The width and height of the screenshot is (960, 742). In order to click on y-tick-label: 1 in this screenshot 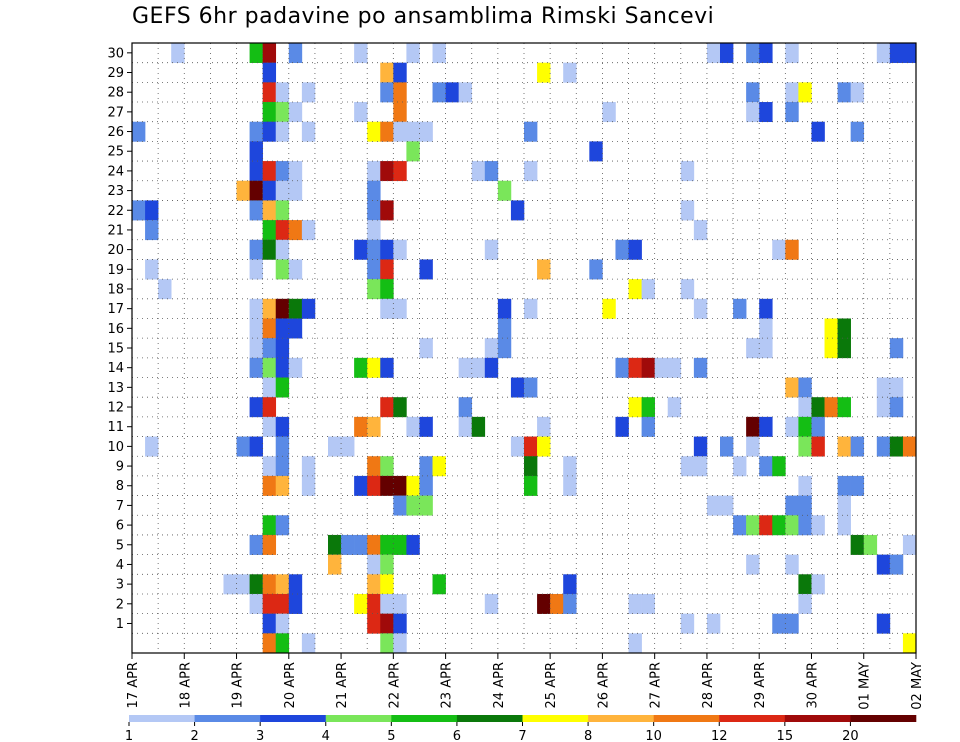, I will do `click(120, 624)`.